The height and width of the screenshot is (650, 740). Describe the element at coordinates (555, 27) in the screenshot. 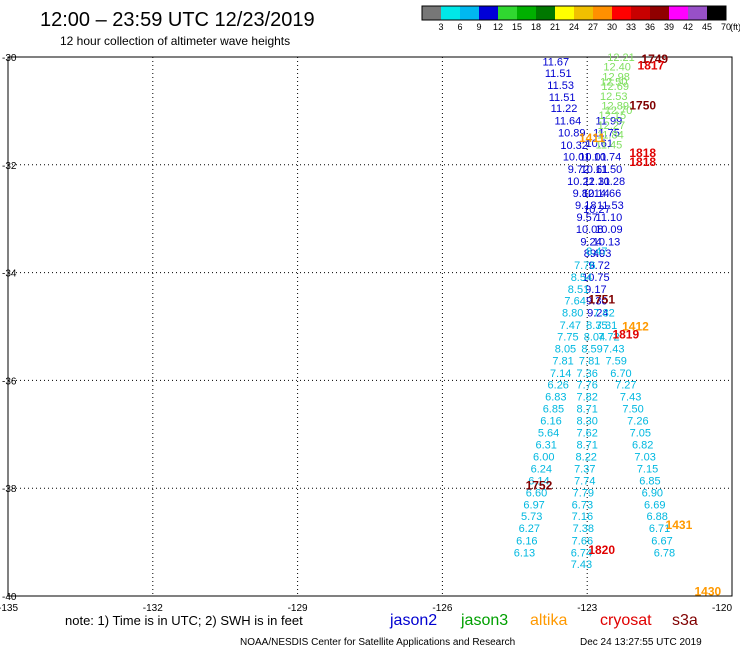

I see `color-scale-label: 21` at that location.